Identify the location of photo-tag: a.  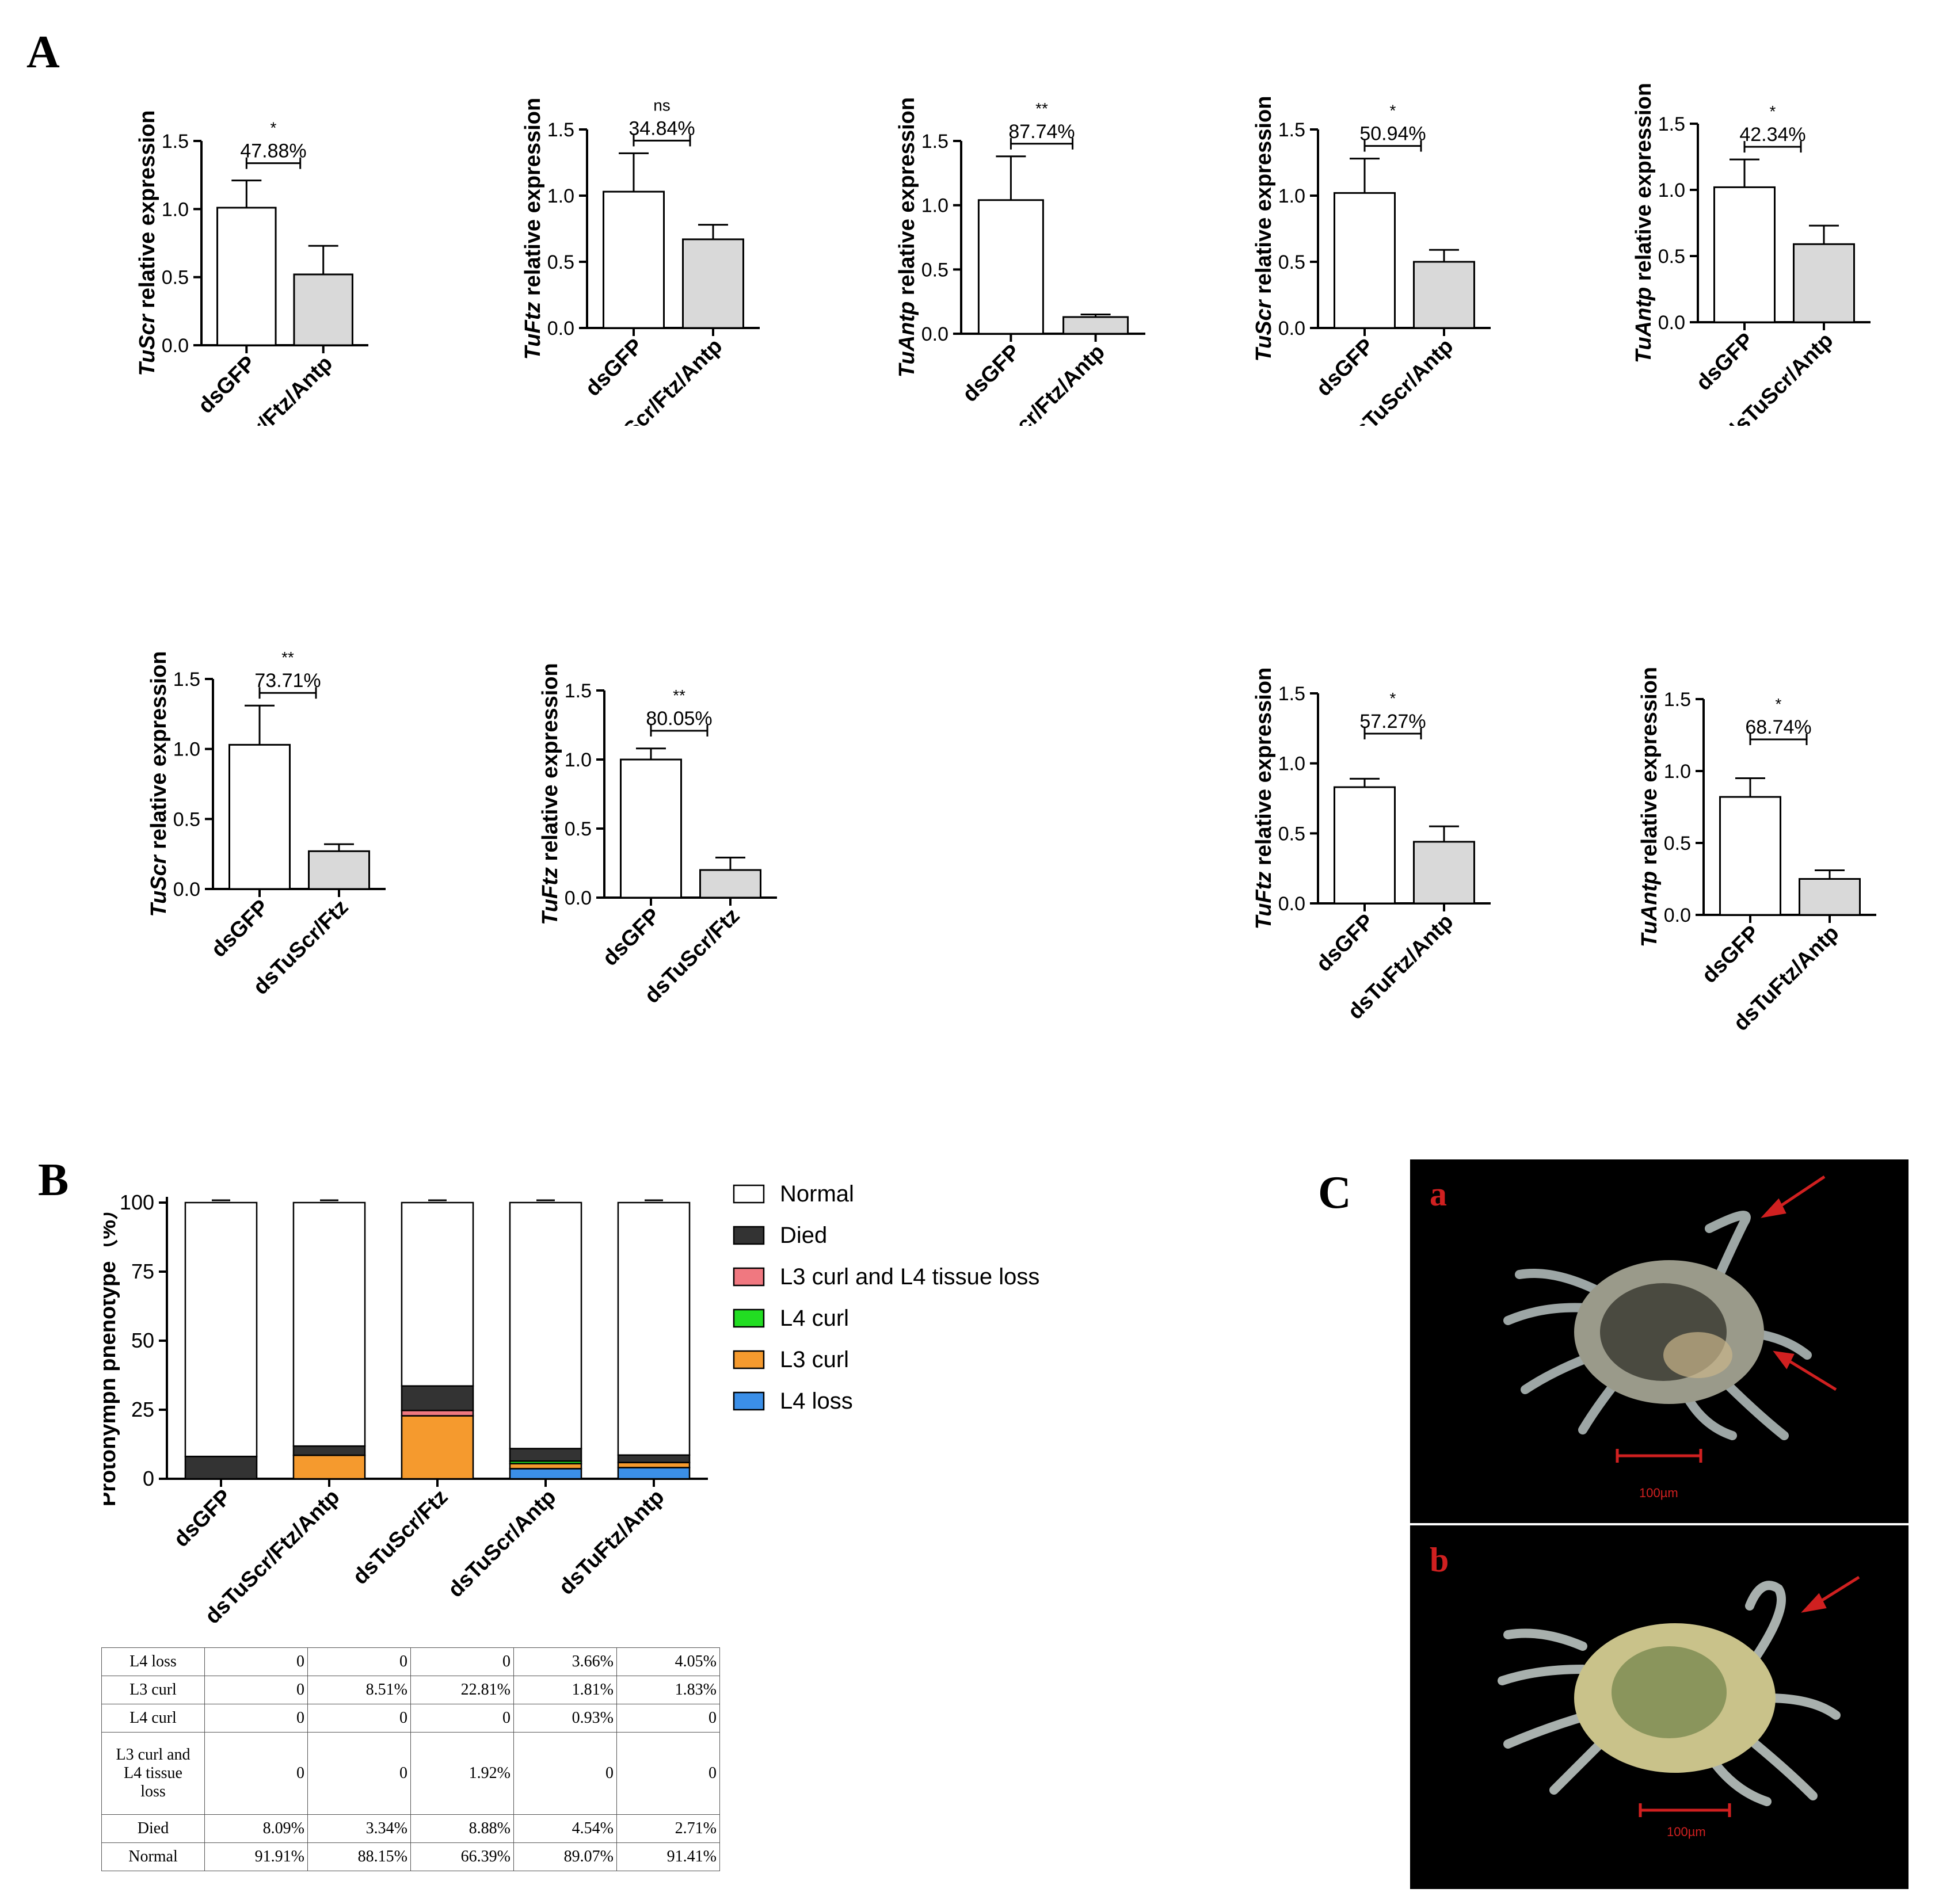
(1438, 1194).